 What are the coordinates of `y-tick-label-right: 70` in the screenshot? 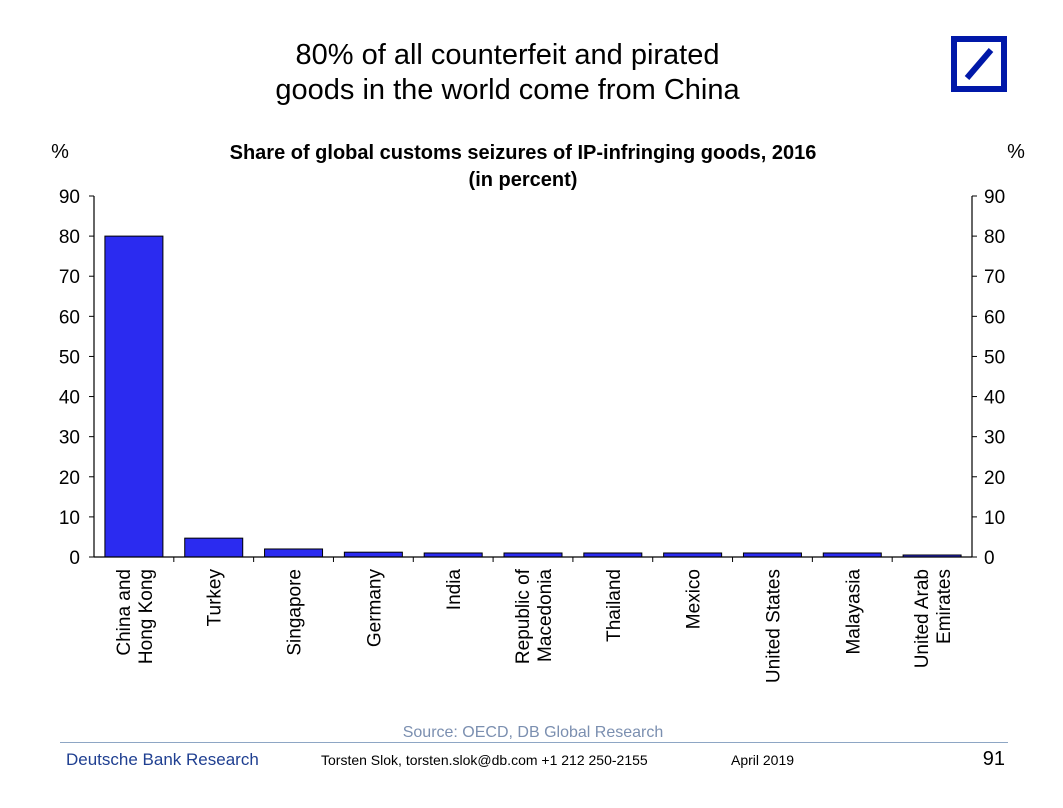 It's located at (994, 277).